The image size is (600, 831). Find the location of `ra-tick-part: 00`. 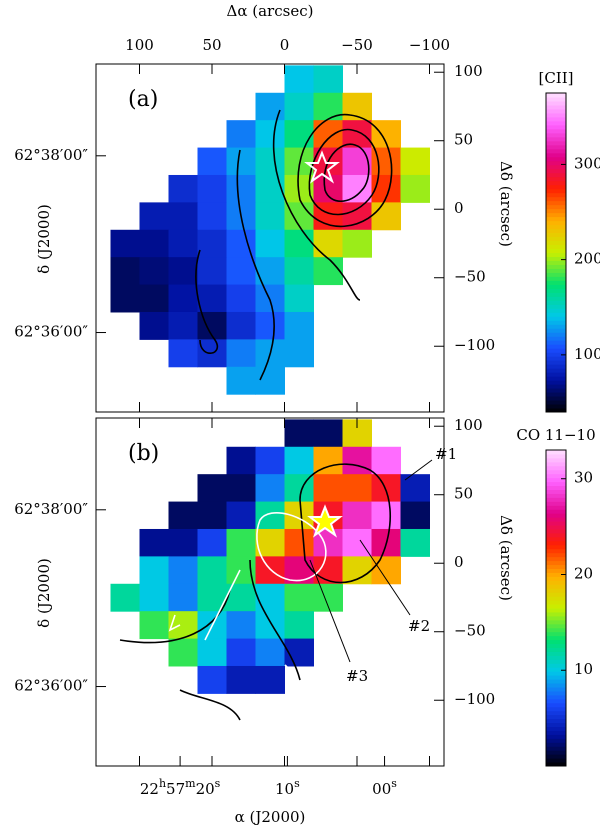

ra-tick-part: 00 is located at coordinates (381, 789).